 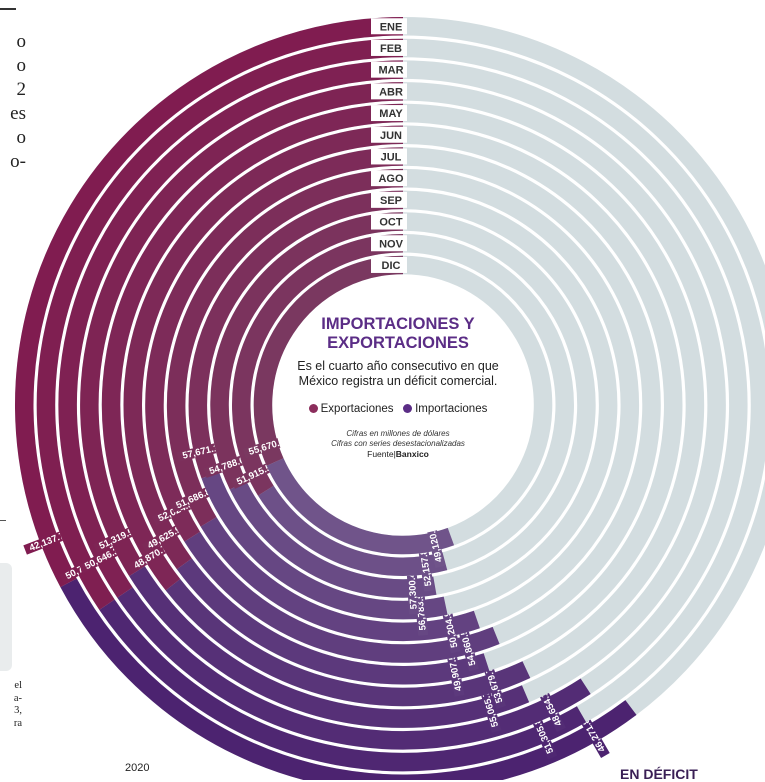 What do you see at coordinates (8, 9) in the screenshot?
I see `side-rule` at bounding box center [8, 9].